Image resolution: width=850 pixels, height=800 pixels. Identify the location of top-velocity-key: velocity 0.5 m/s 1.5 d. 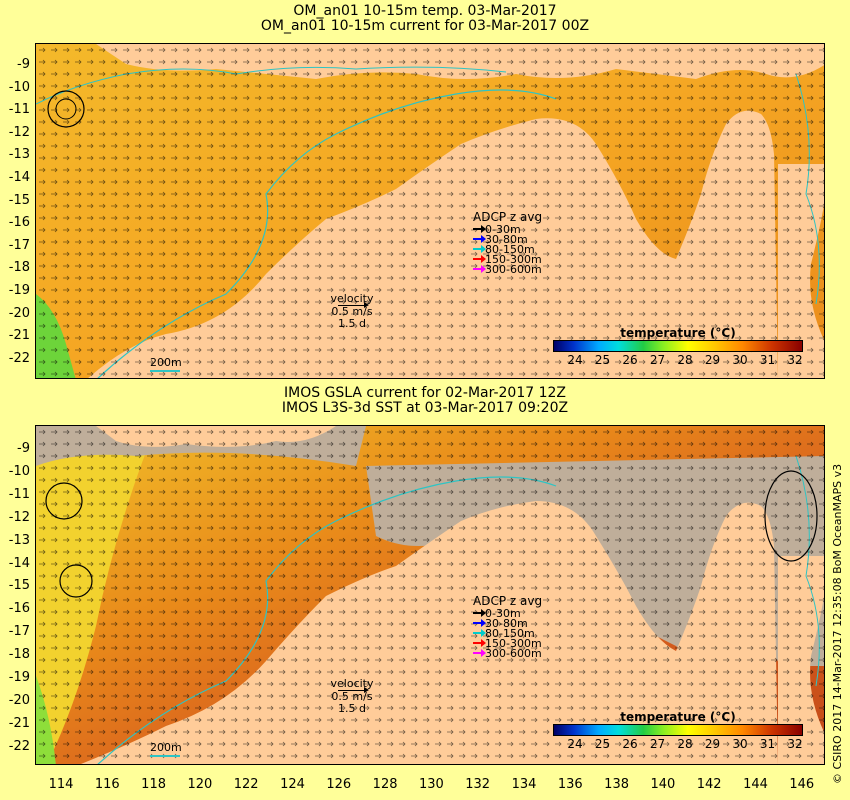
(352, 311).